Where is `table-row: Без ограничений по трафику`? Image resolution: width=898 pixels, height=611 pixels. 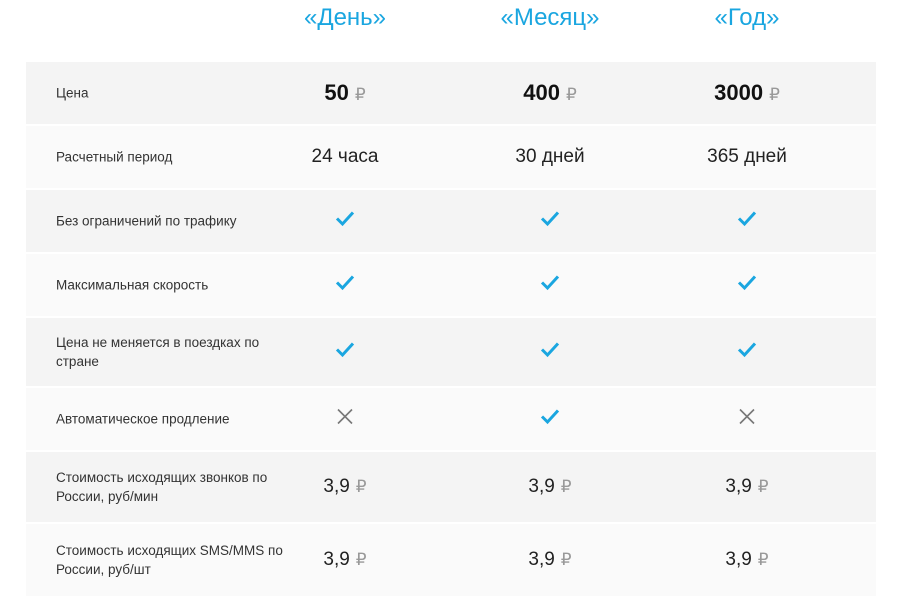 table-row: Без ограничений по трафику is located at coordinates (451, 221).